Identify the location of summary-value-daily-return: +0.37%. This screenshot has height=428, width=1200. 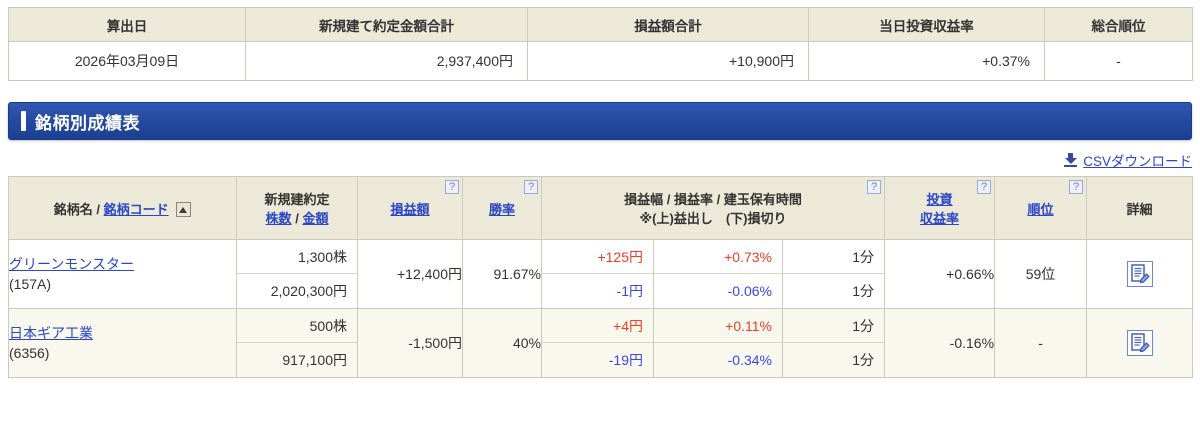
(926, 61).